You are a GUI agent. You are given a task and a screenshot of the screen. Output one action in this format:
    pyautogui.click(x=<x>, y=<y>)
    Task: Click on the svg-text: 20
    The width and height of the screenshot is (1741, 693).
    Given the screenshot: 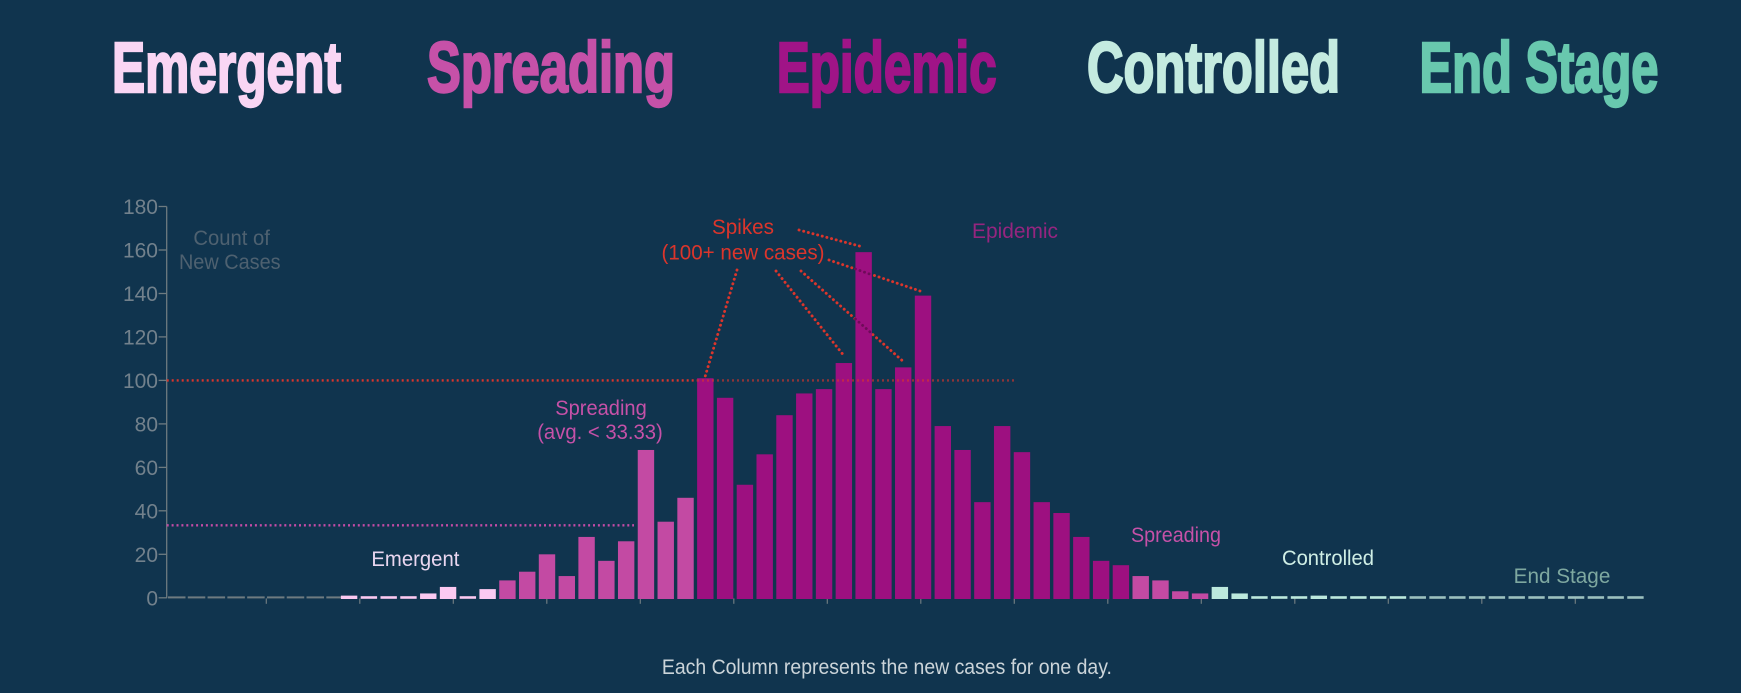 What is the action you would take?
    pyautogui.click(x=146, y=555)
    